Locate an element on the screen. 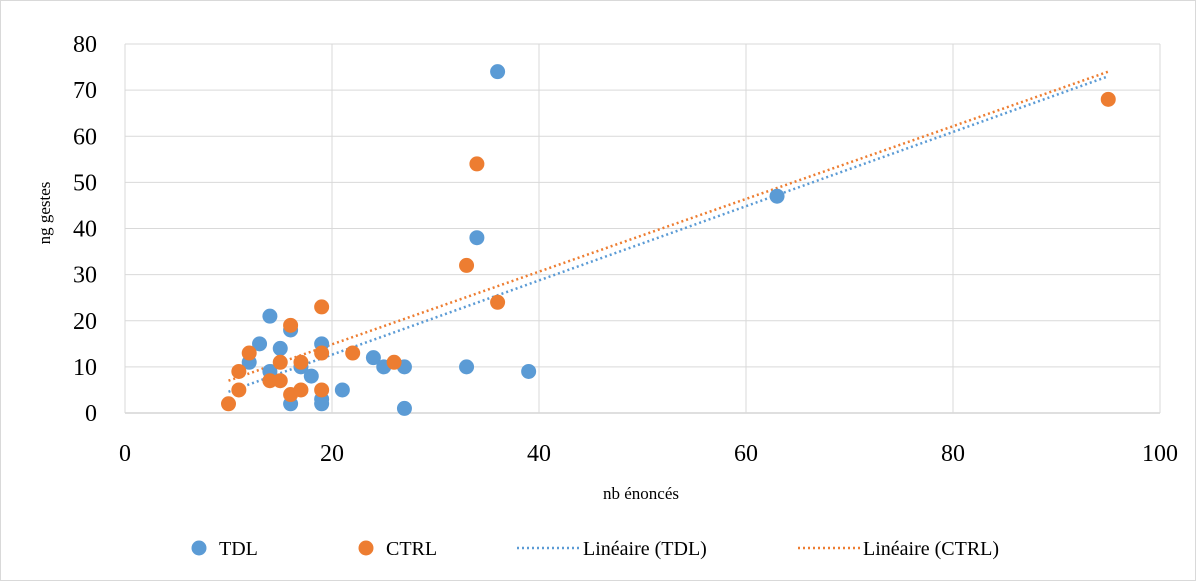 This screenshot has height=586, width=1196. legend-label-trend-ctrl: Linéaire (CTRL) is located at coordinates (931, 549).